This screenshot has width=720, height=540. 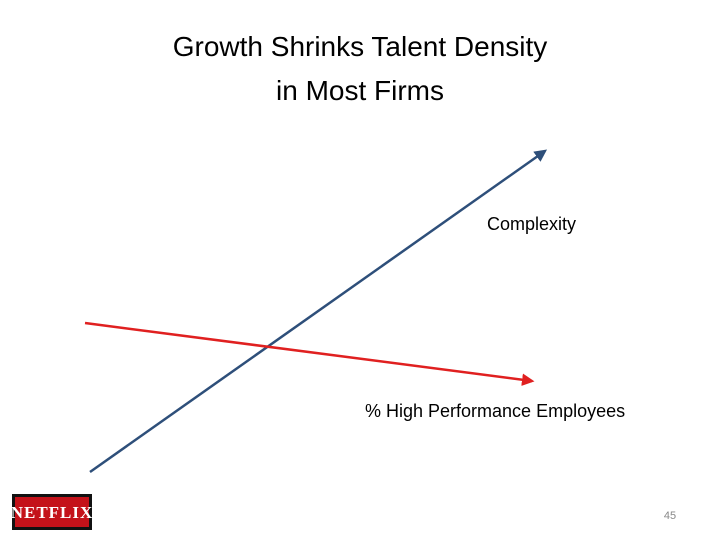 What do you see at coordinates (360, 90) in the screenshot?
I see `title-line: in Most Firms` at bounding box center [360, 90].